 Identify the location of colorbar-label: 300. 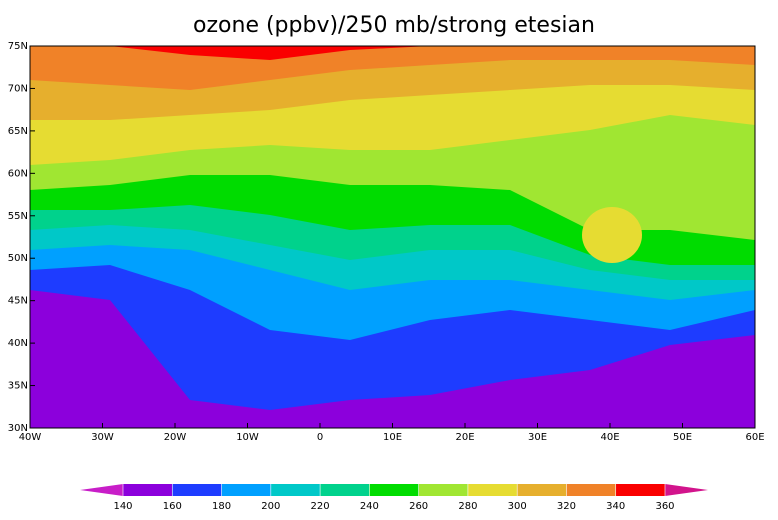
(517, 506).